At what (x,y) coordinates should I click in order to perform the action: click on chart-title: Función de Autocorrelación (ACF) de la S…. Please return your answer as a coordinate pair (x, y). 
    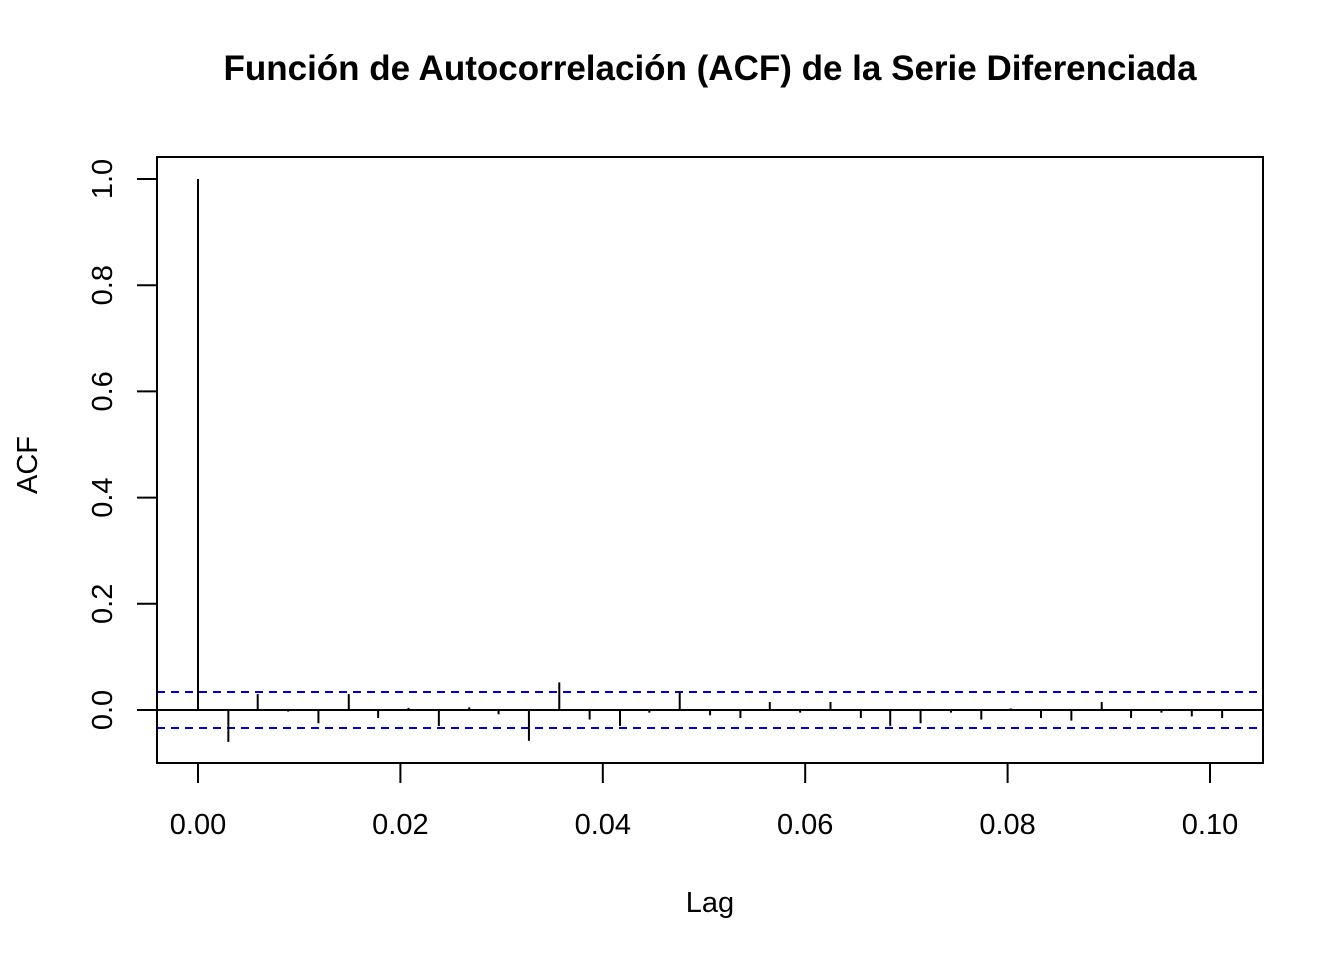
    Looking at the image, I should click on (710, 68).